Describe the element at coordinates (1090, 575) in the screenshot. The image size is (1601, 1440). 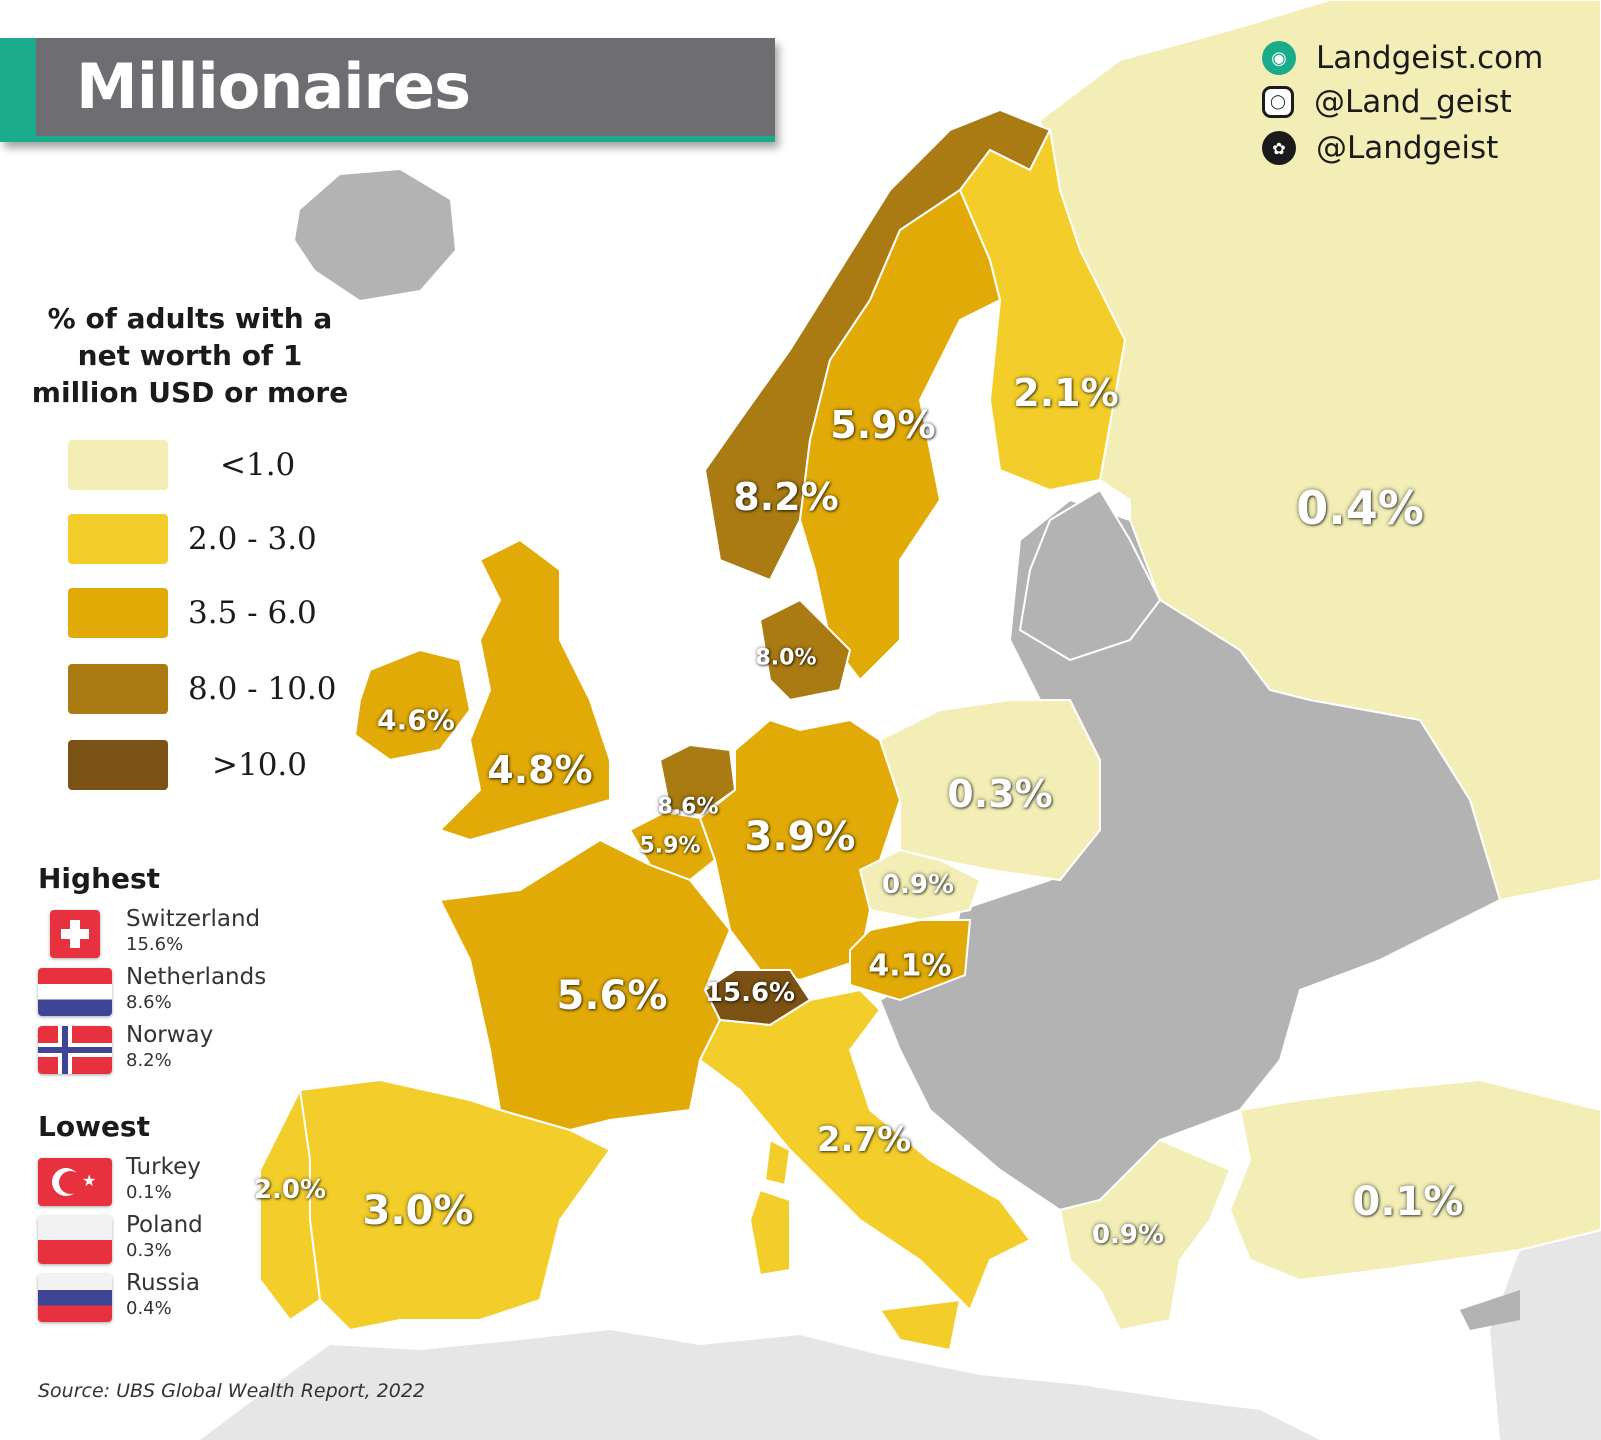
I see `baltics-region` at that location.